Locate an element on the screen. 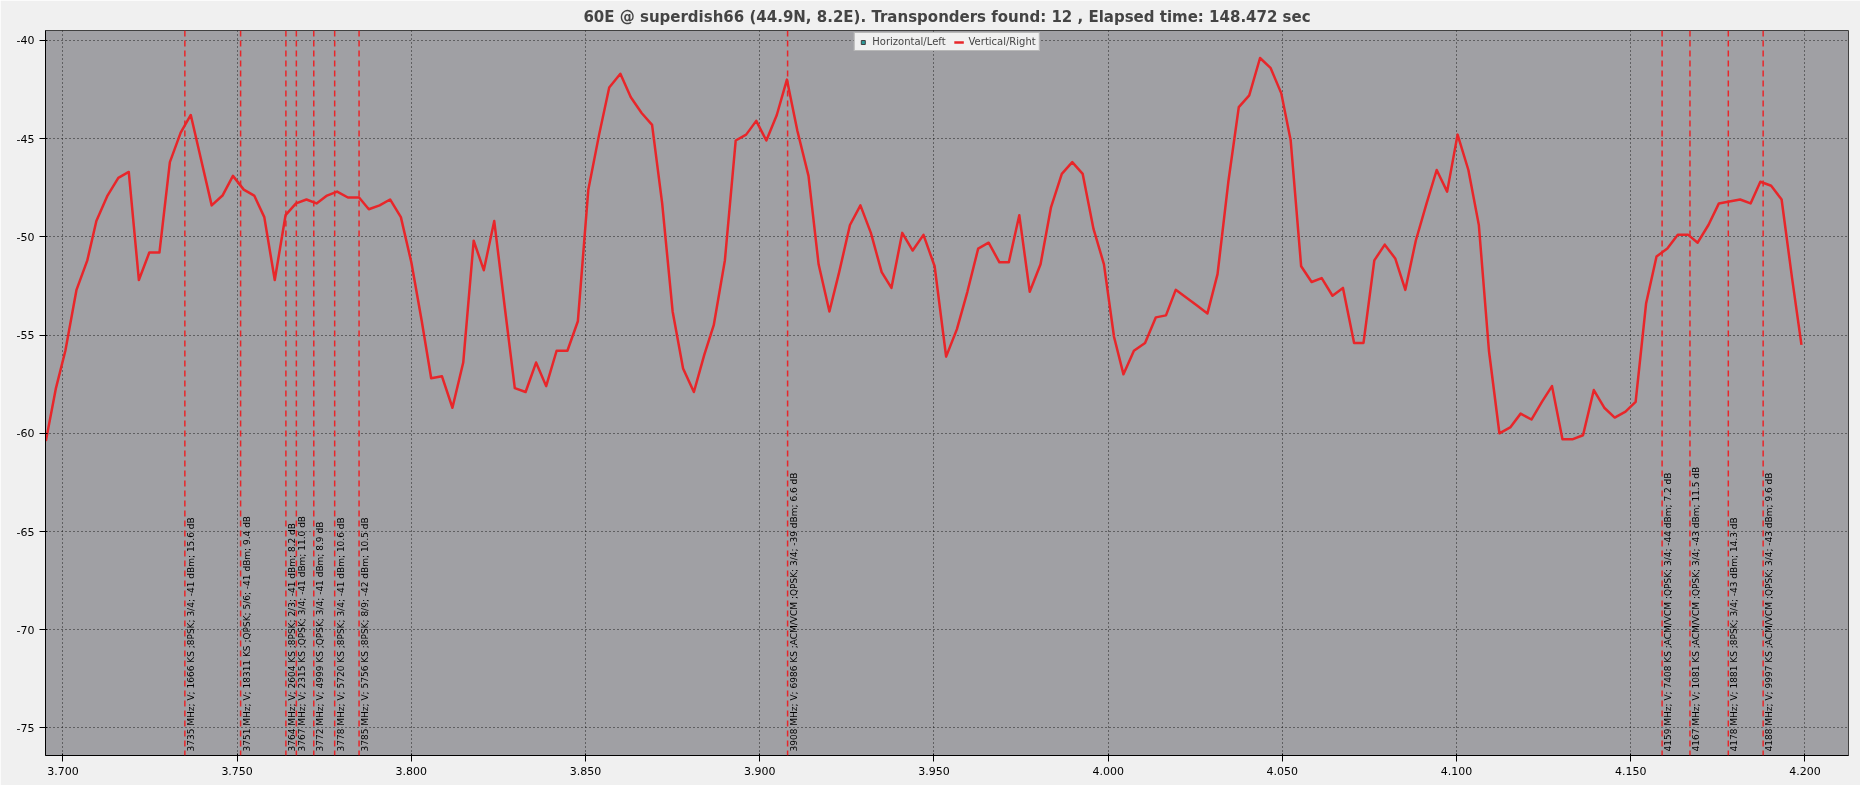 The height and width of the screenshot is (792, 1872). ref-line-label: 4159 MHz; V; 7408 KS ;ACM/VCM ;QPSK; 3/4; -44 dBm; 7.2 dB is located at coordinates (1668, 612).